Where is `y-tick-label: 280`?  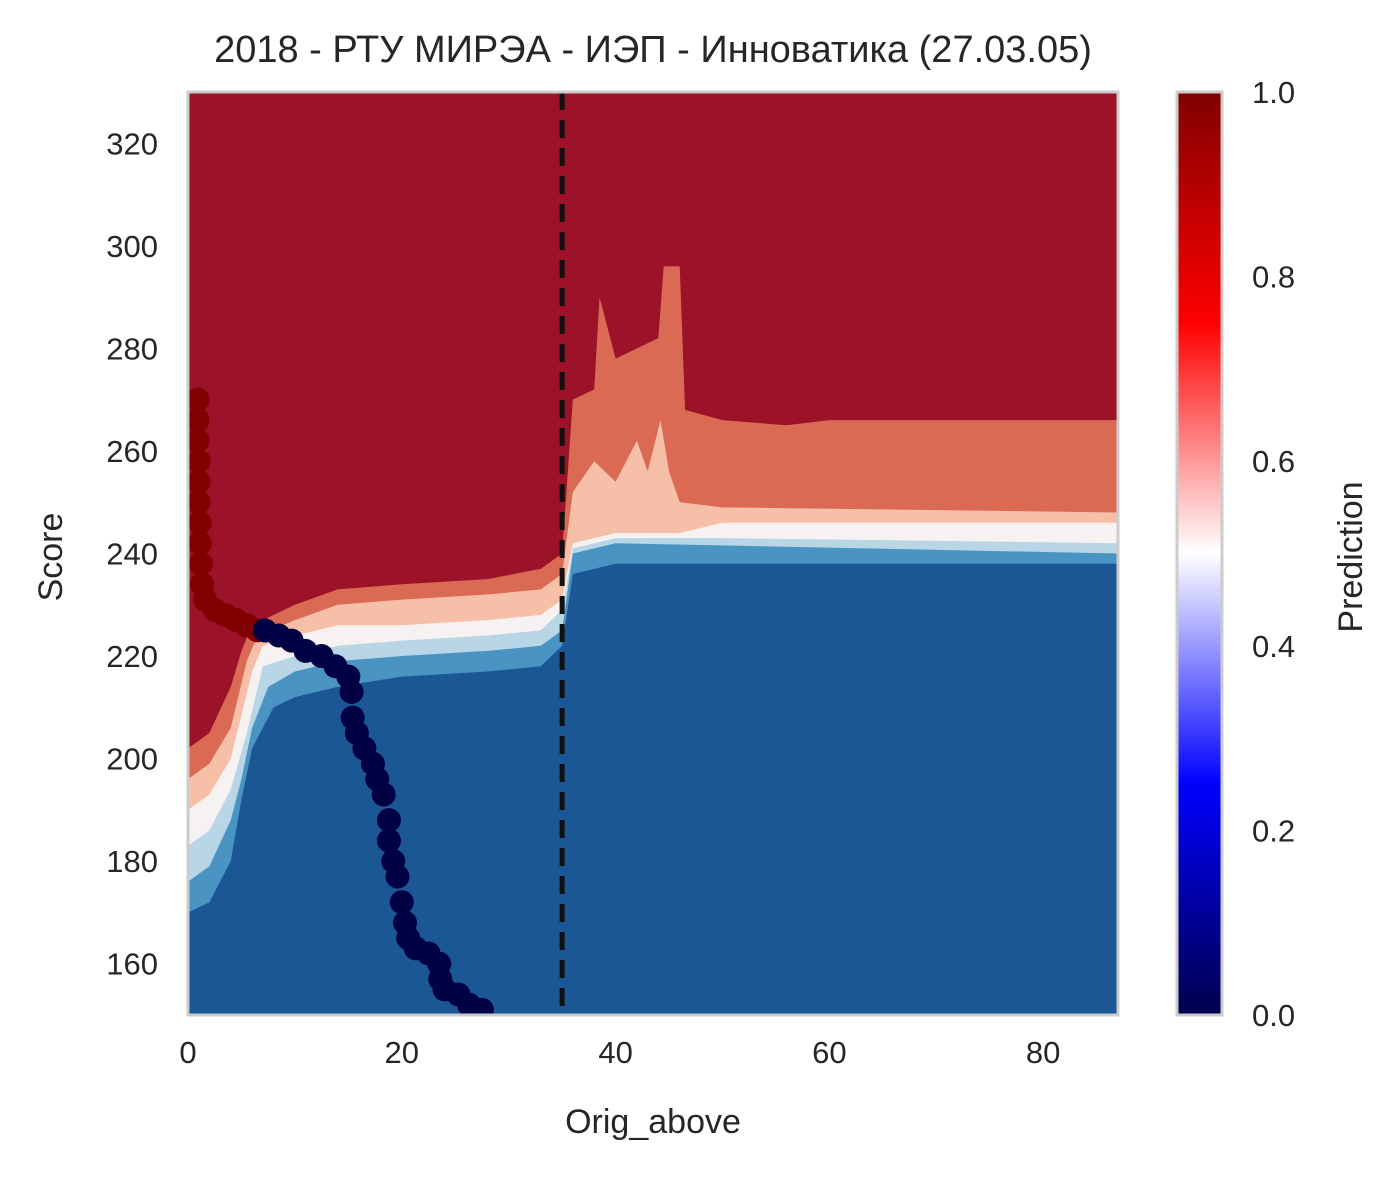 y-tick-label: 280 is located at coordinates (132, 348).